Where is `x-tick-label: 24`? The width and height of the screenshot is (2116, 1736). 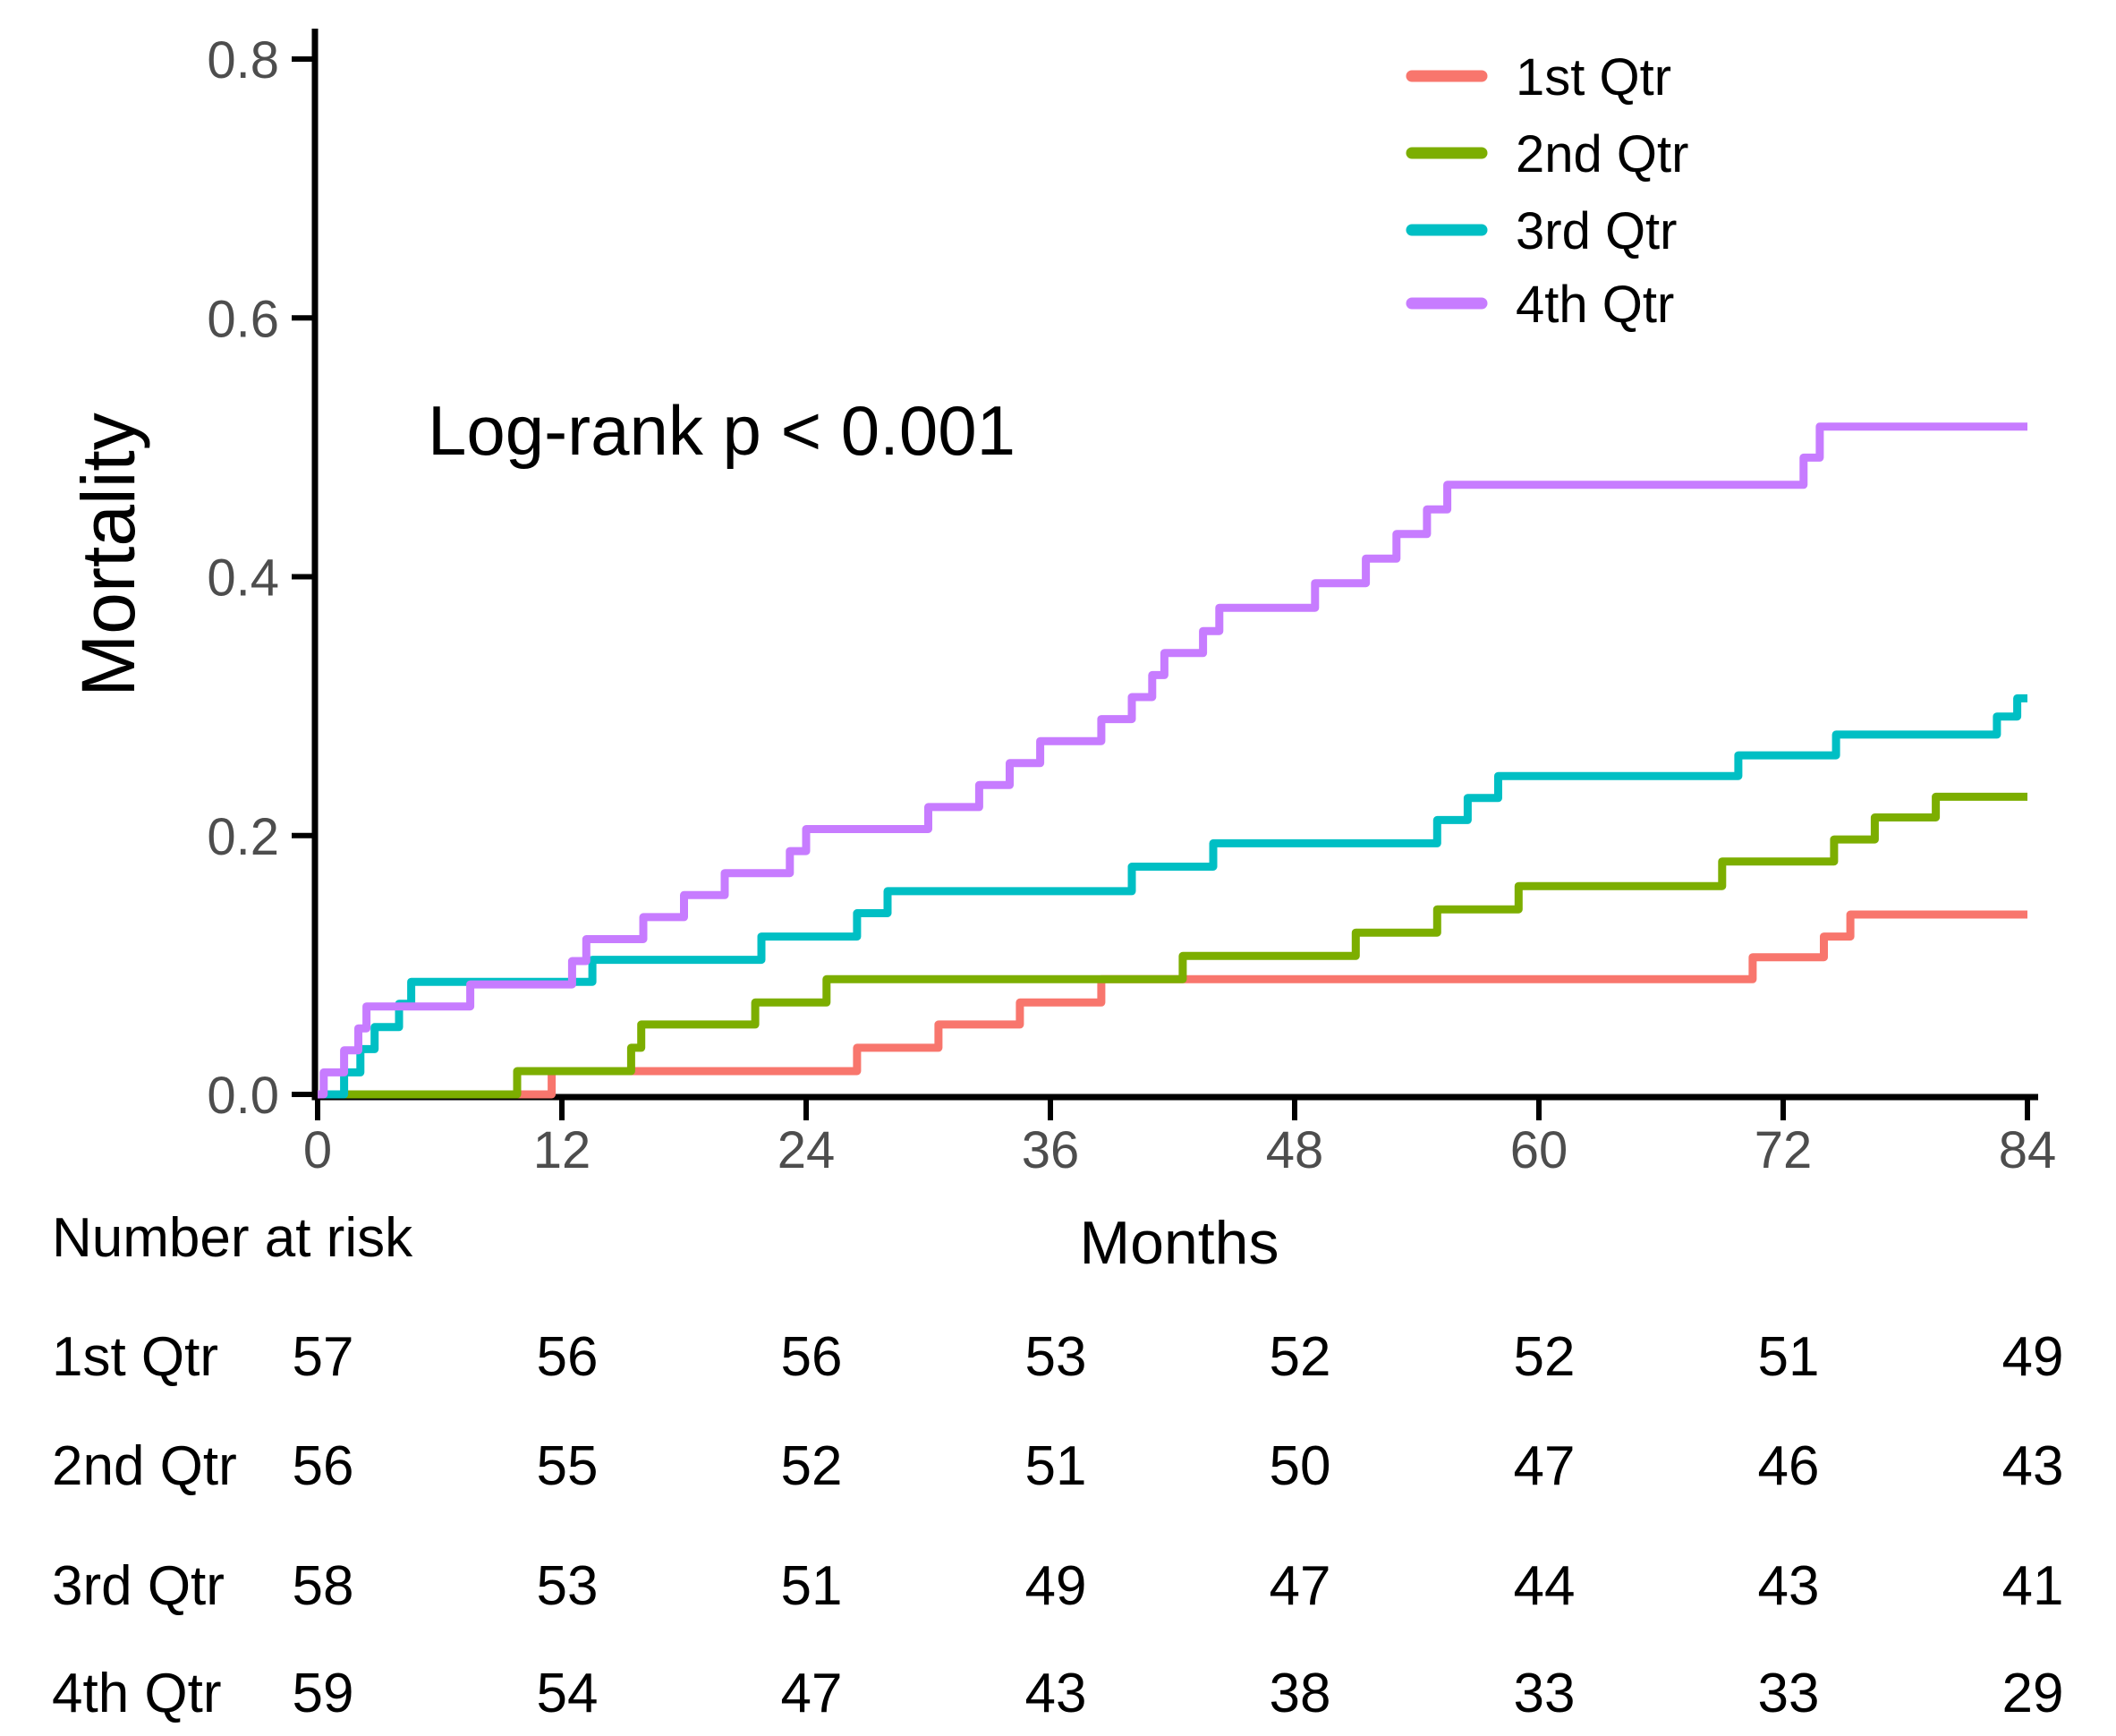 x-tick-label: 24 is located at coordinates (807, 1150).